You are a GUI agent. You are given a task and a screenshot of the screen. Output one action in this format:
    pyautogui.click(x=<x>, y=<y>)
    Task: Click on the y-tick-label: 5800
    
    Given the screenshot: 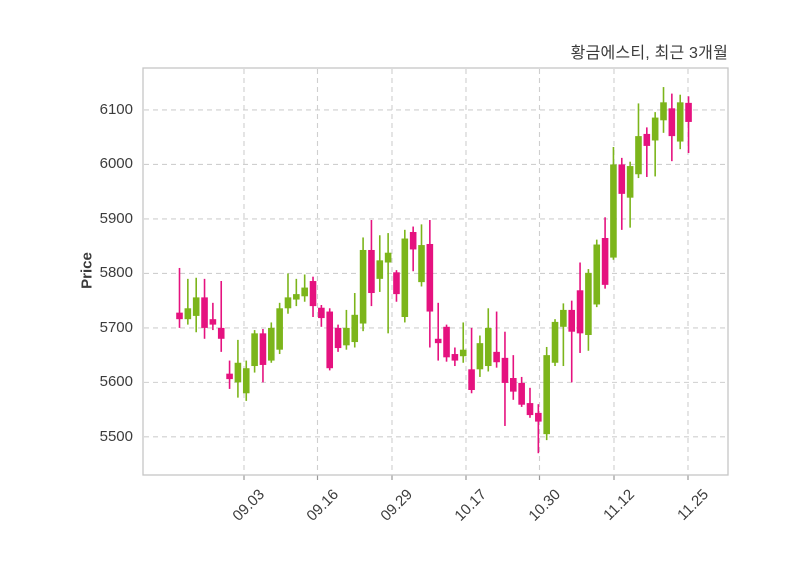 What is the action you would take?
    pyautogui.click(x=116, y=273)
    